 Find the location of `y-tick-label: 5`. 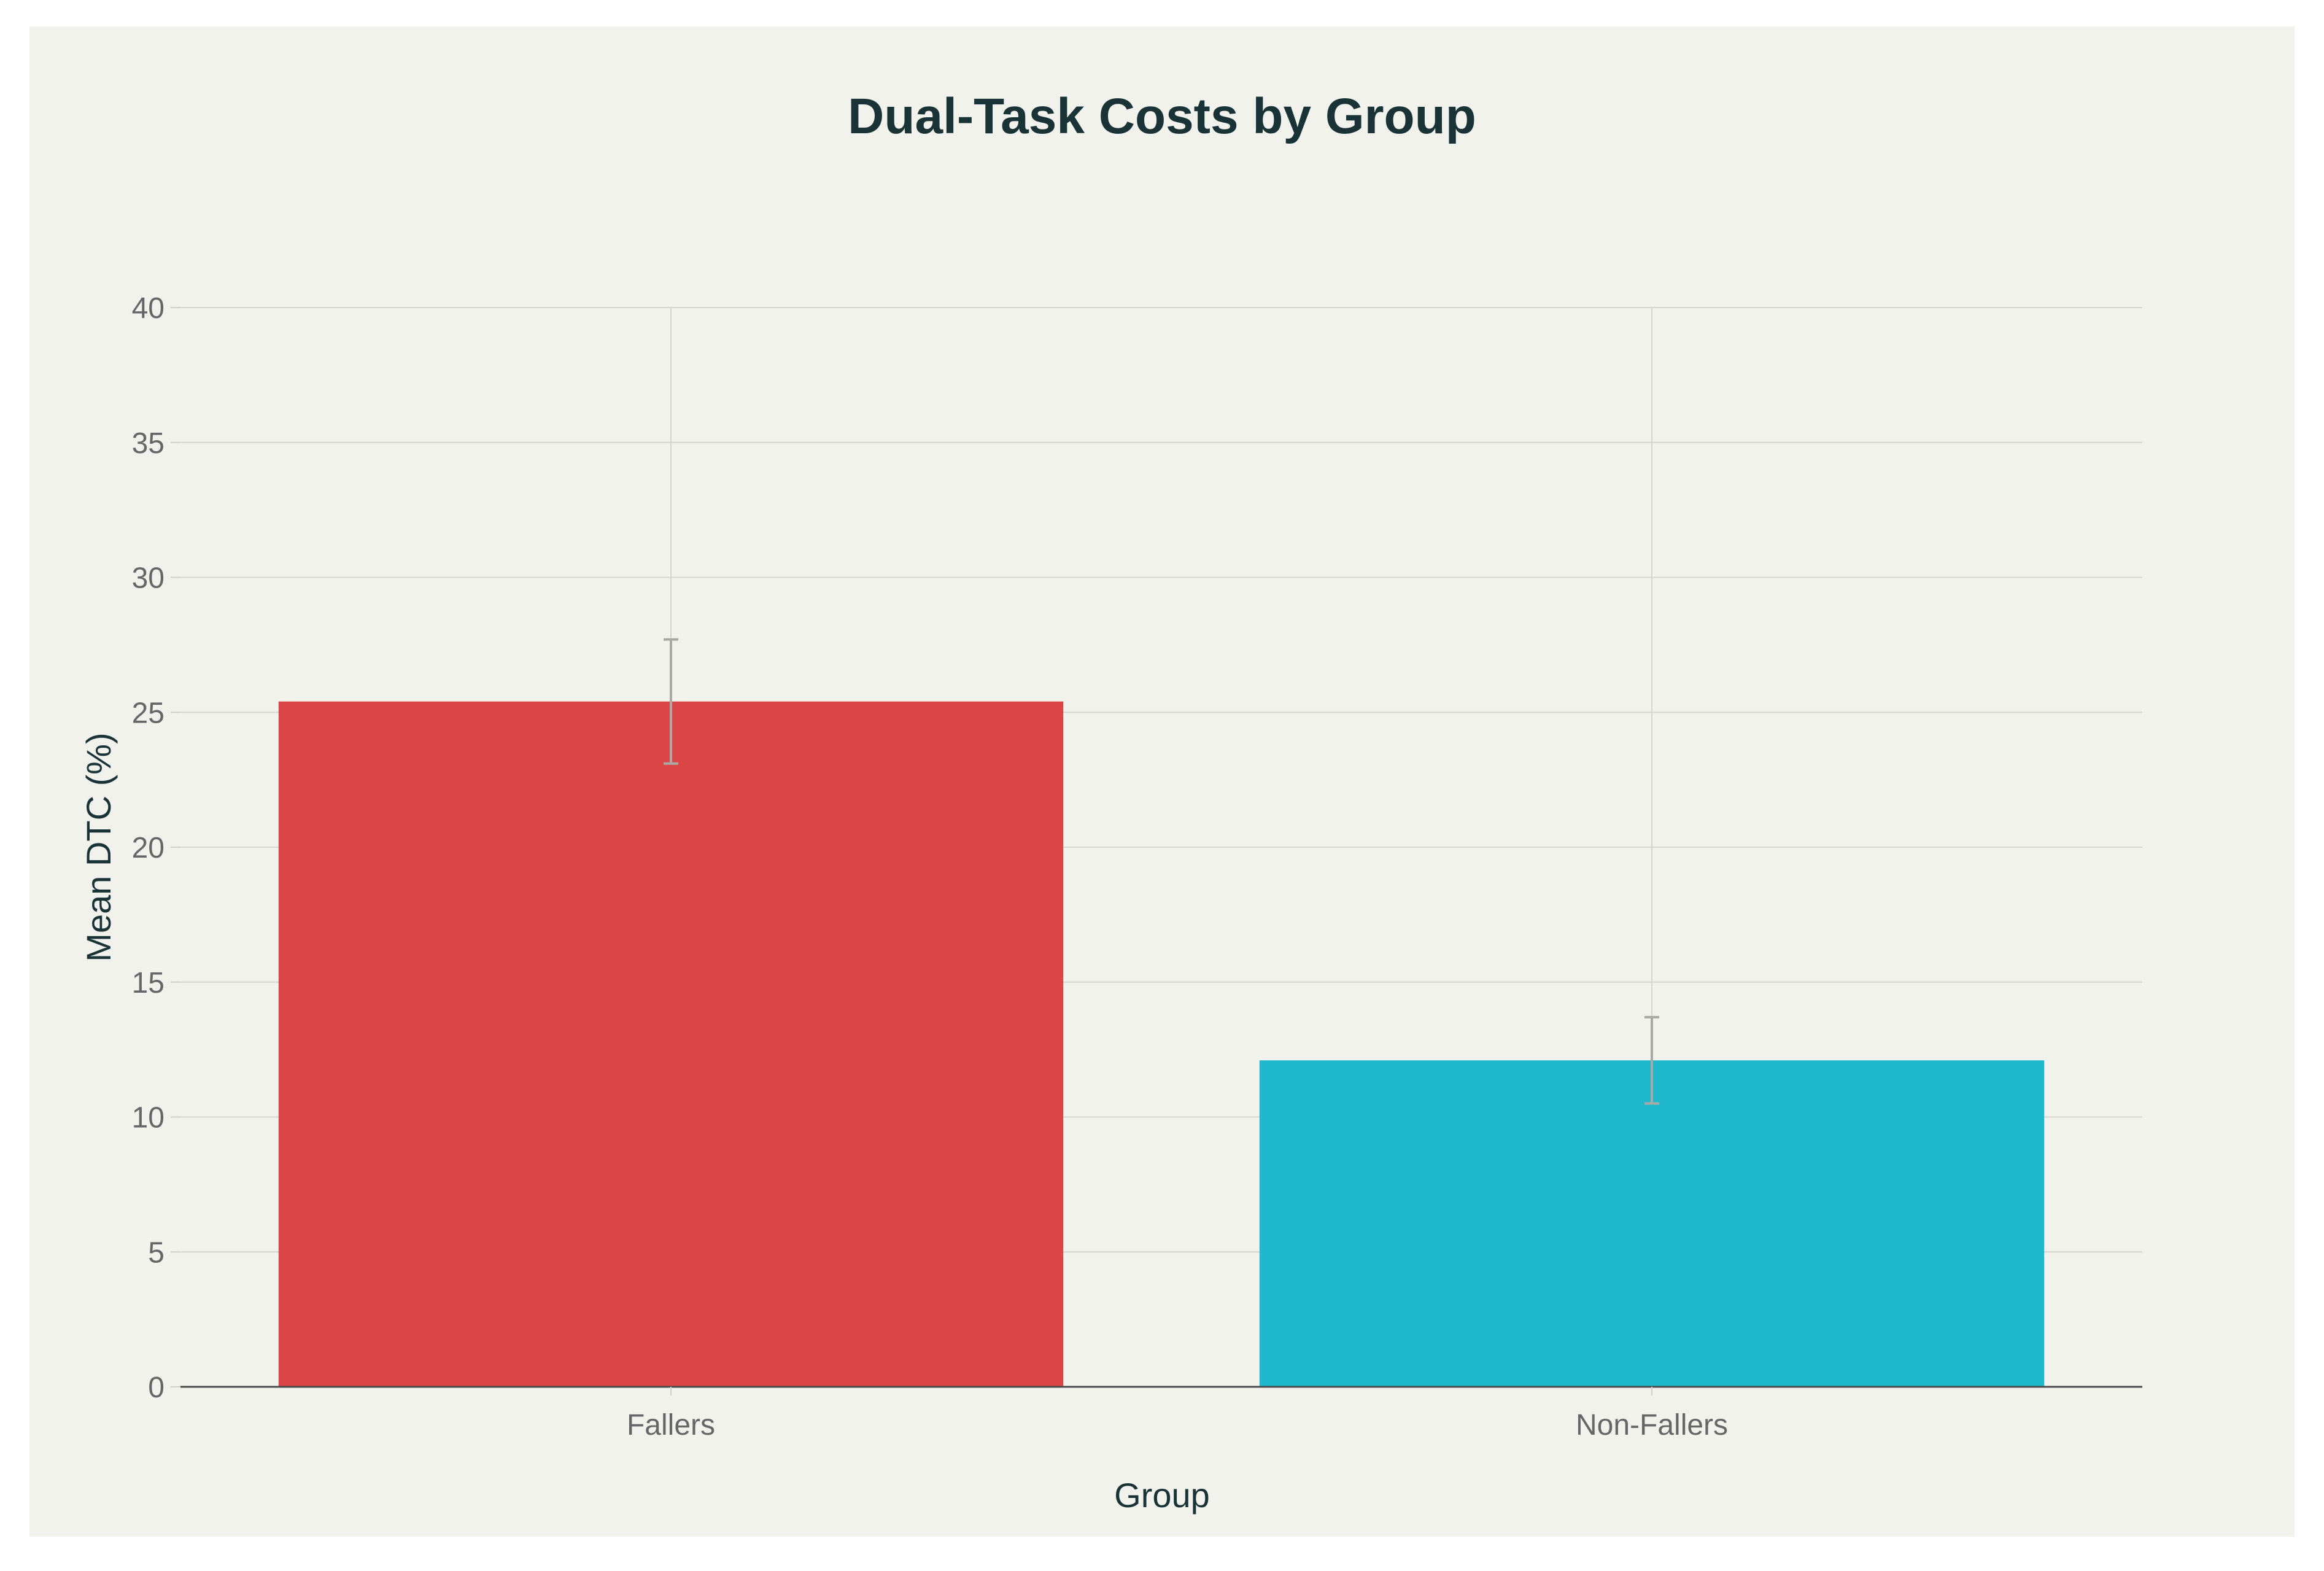

y-tick-label: 5 is located at coordinates (156, 1252).